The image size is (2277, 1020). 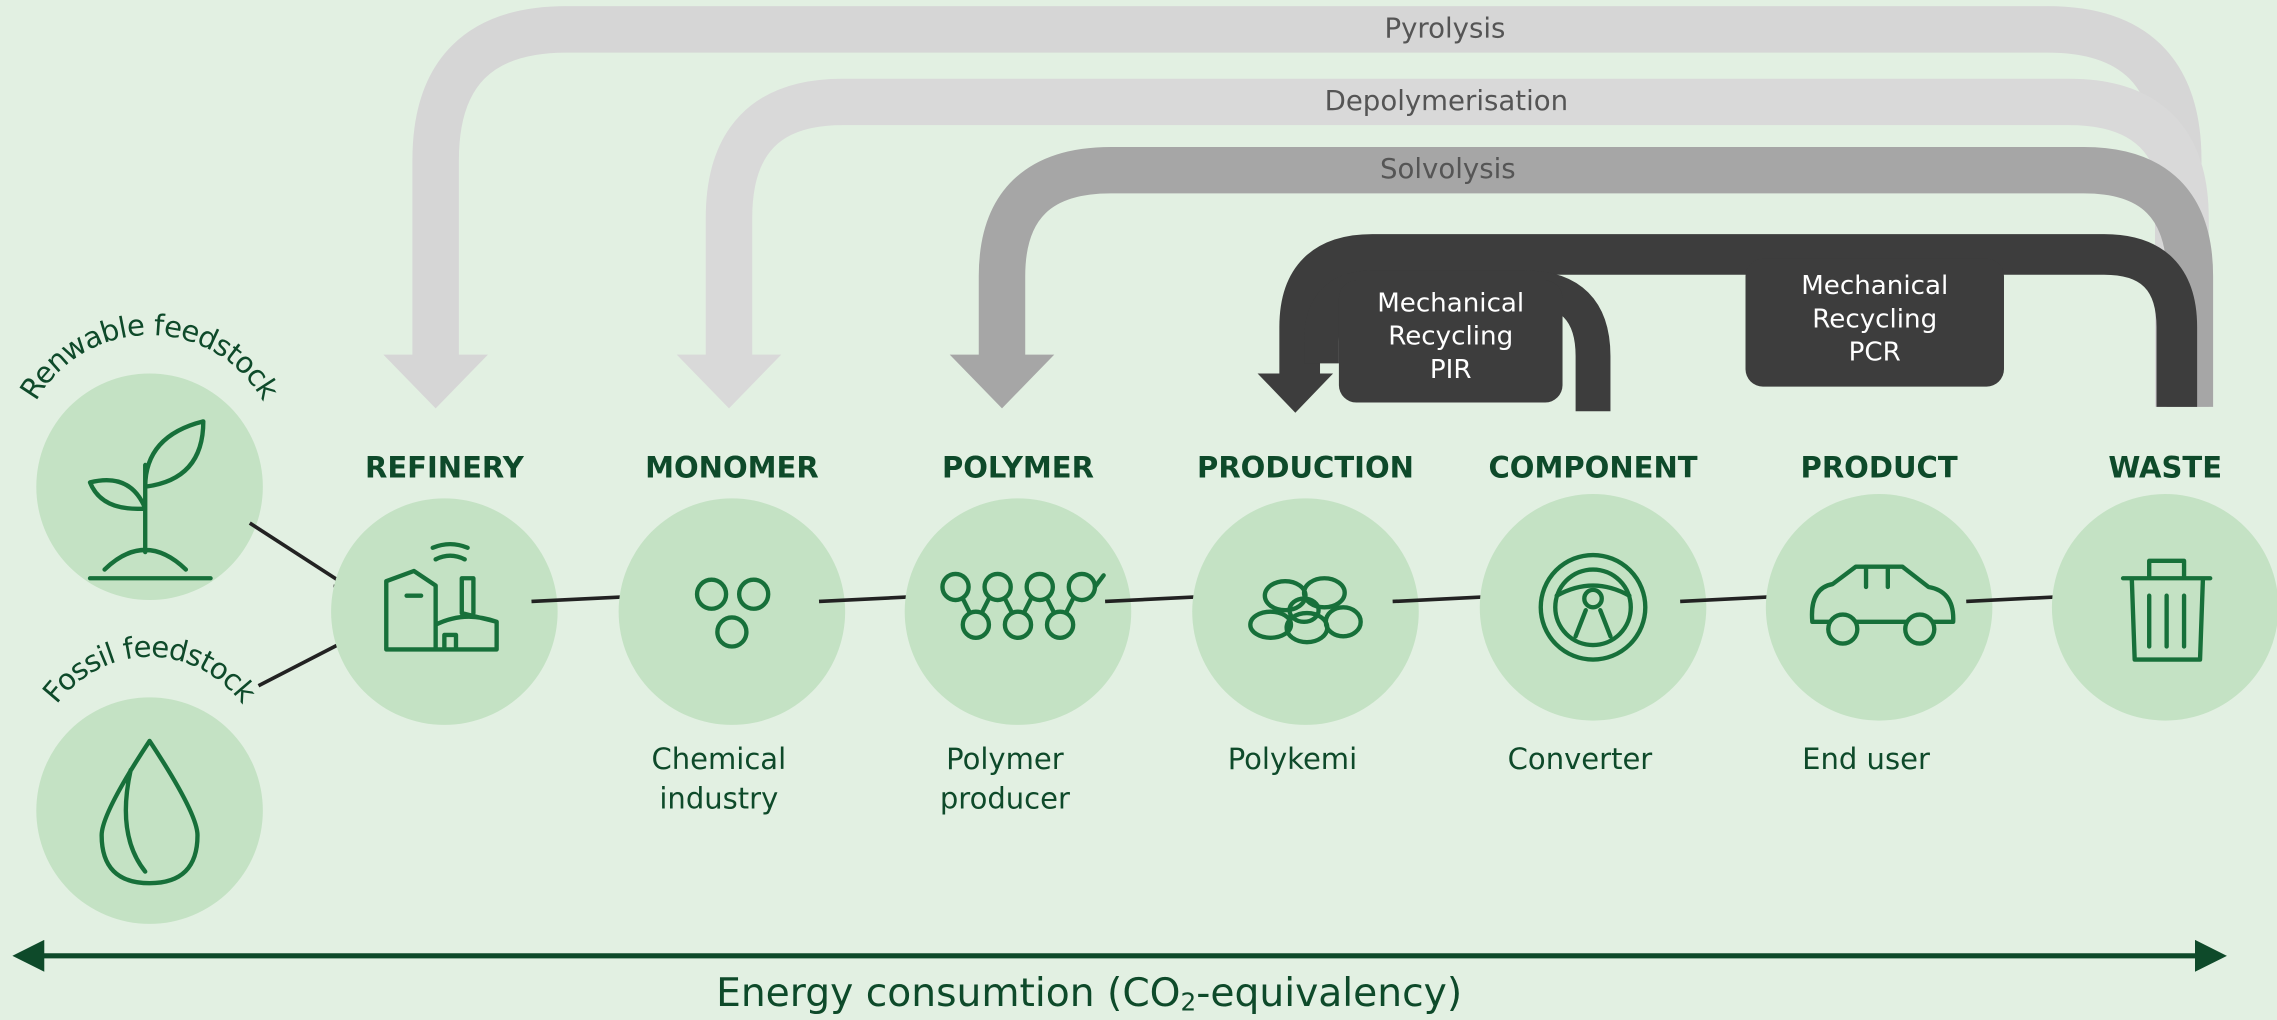 What do you see at coordinates (1727, 323) in the screenshot?
I see `loop-pcr` at bounding box center [1727, 323].